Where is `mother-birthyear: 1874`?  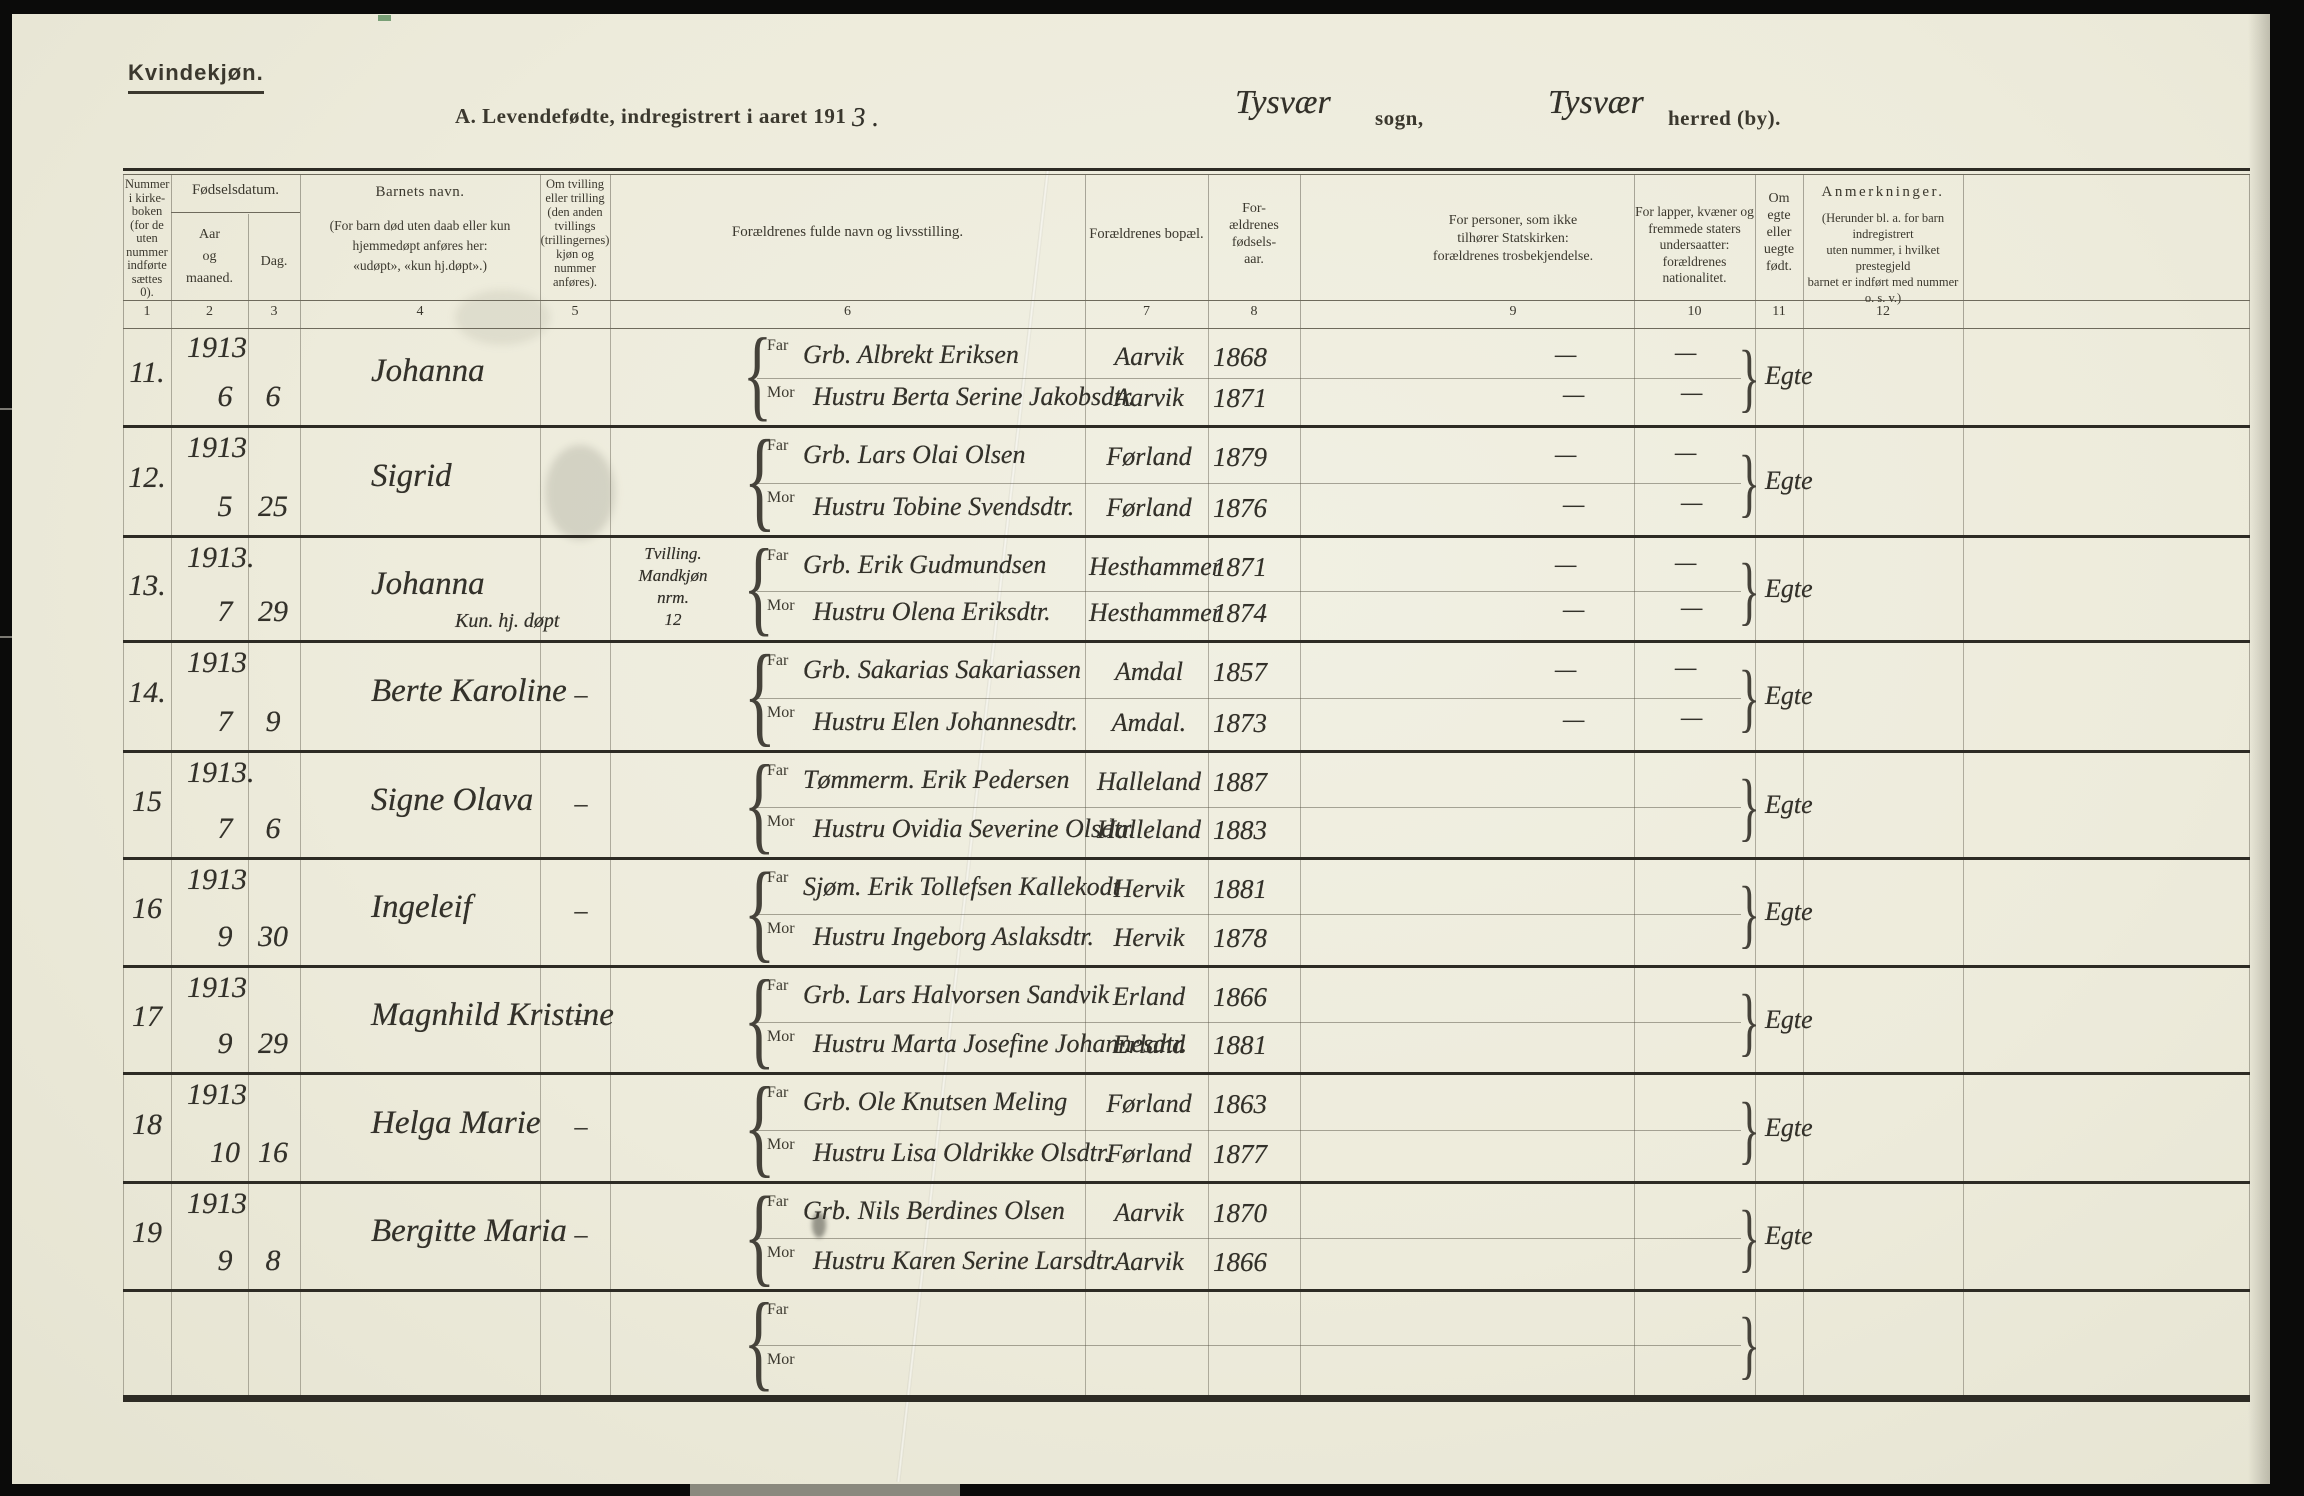
mother-birthyear: 1874 is located at coordinates (1240, 613).